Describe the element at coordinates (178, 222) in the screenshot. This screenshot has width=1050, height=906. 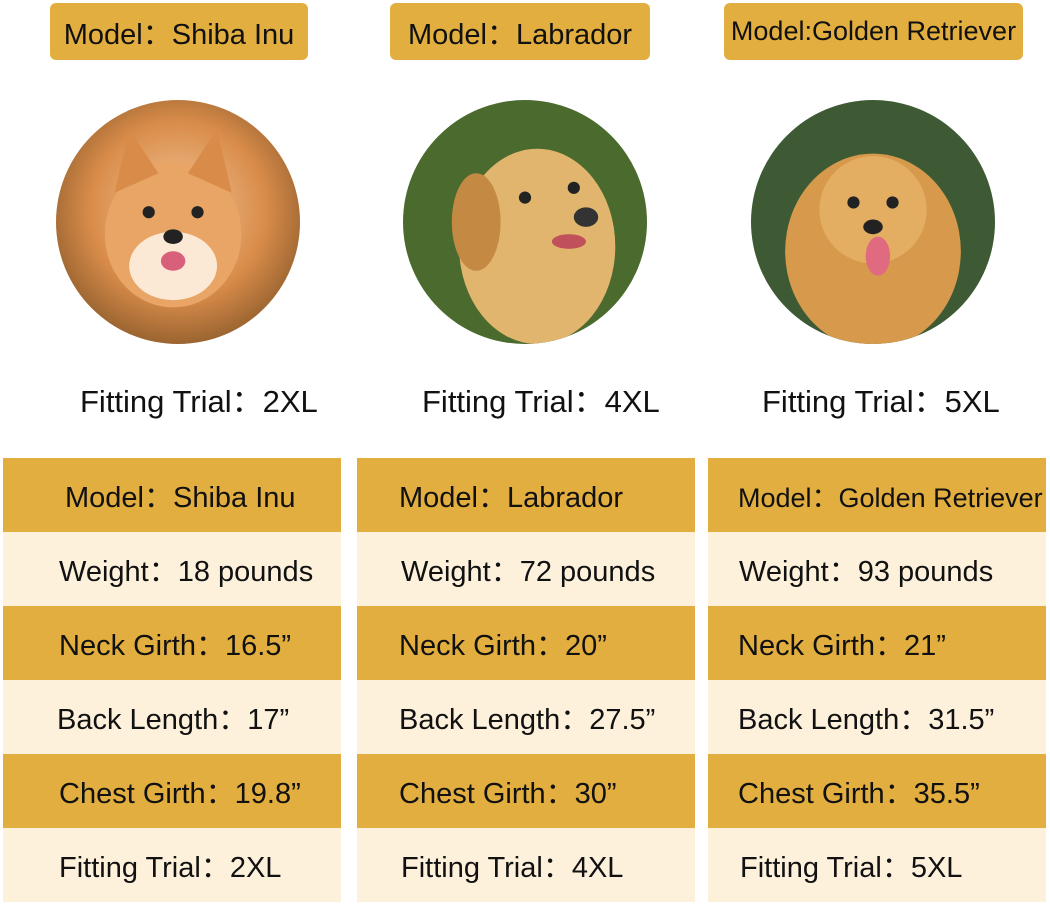
I see `shiba-inu-photo` at that location.